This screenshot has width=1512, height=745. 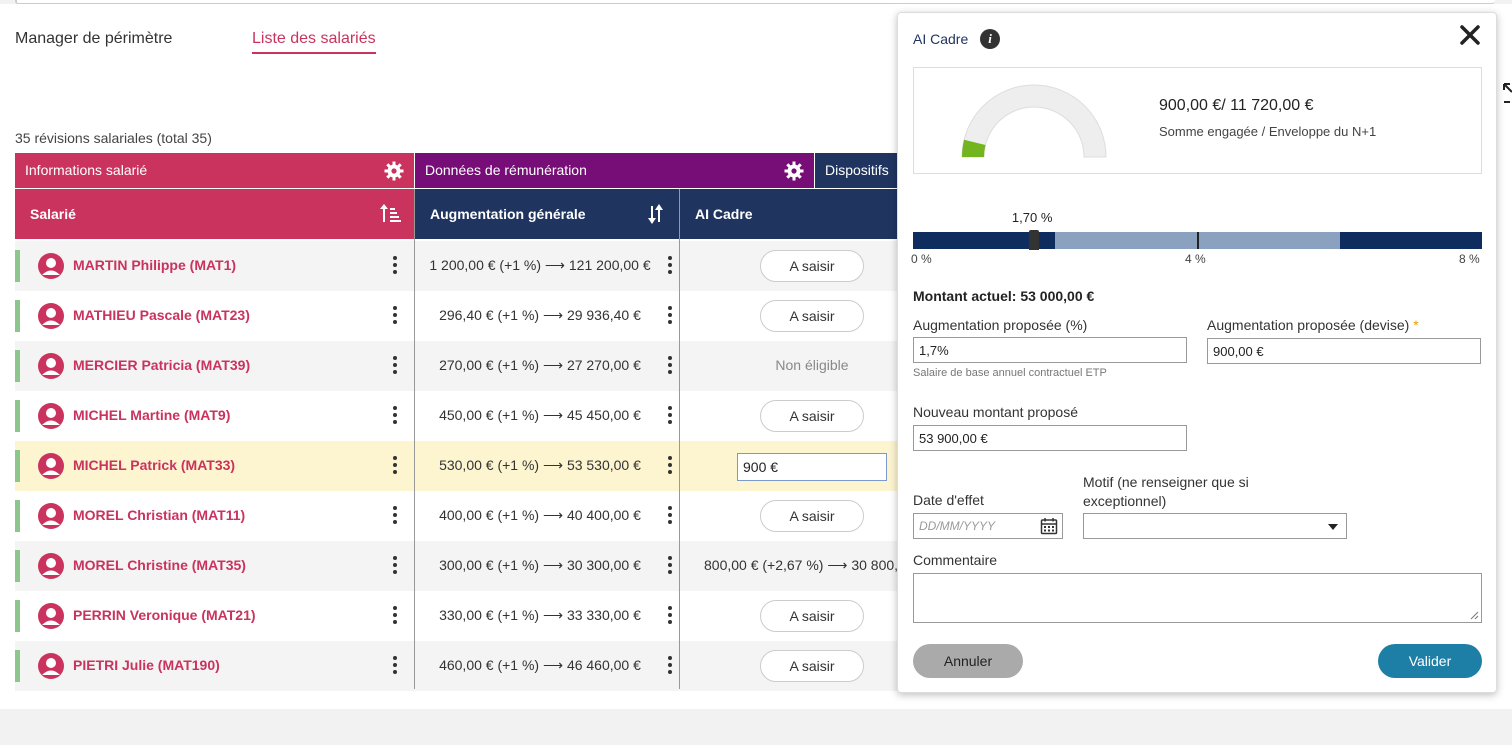 I want to click on column-label-ai-cadre: AI Cadre, so click(x=724, y=214).